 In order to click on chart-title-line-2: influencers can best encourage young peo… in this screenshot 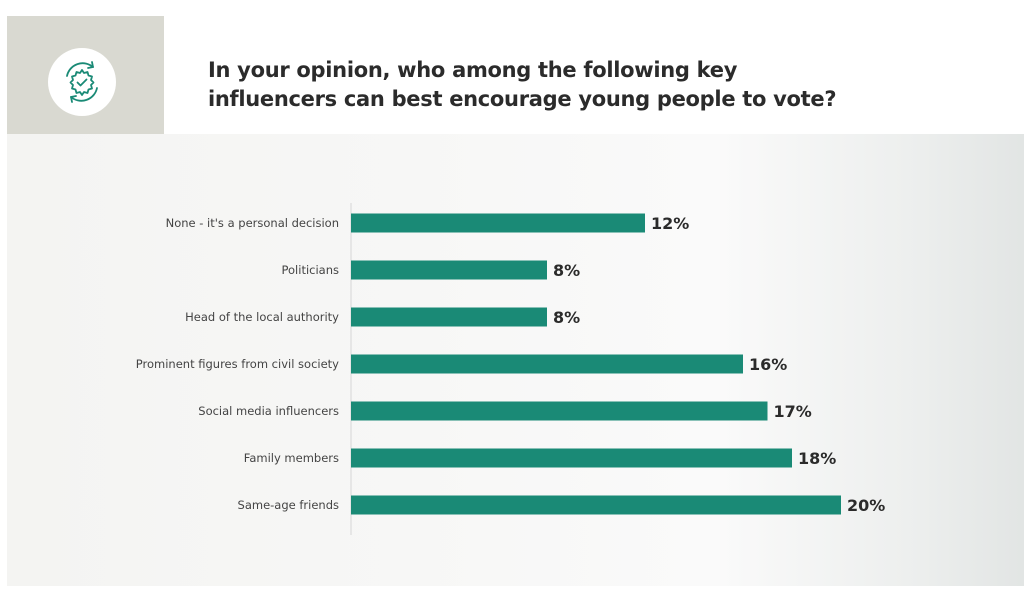, I will do `click(522, 99)`.